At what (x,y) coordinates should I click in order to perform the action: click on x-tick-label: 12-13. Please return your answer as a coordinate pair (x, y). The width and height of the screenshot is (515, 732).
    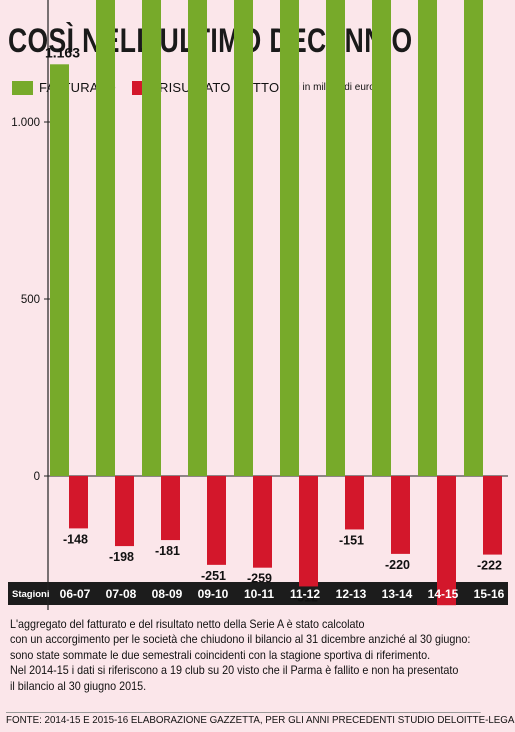
    Looking at the image, I should click on (351, 594).